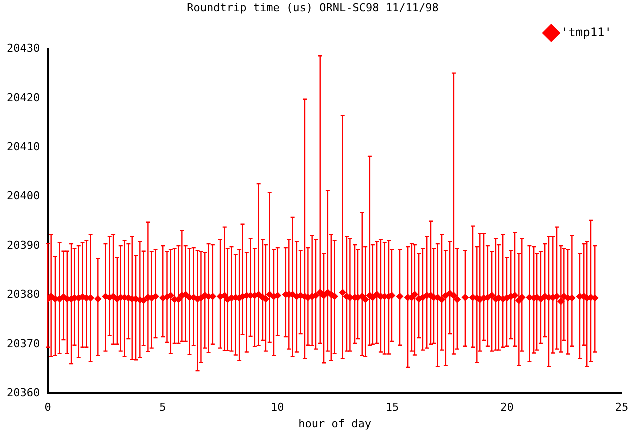 Image resolution: width=632 pixels, height=433 pixels. Describe the element at coordinates (163, 407) in the screenshot. I see `x-tick-label: 5` at that location.